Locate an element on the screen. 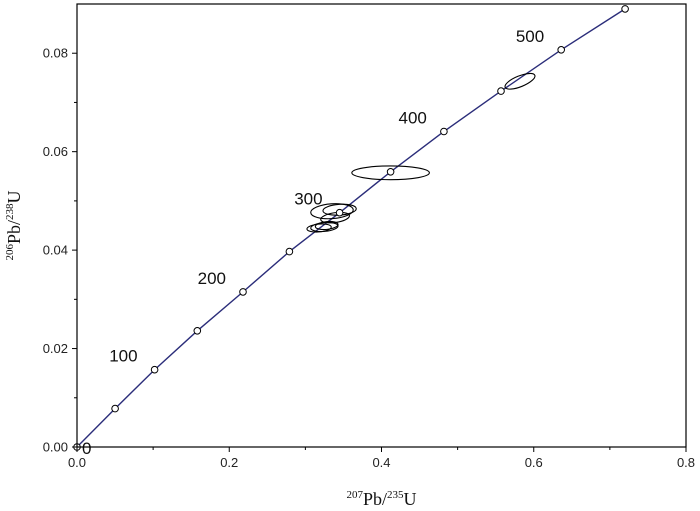  y-axis-title-sup1: 206 is located at coordinates (10, 252).